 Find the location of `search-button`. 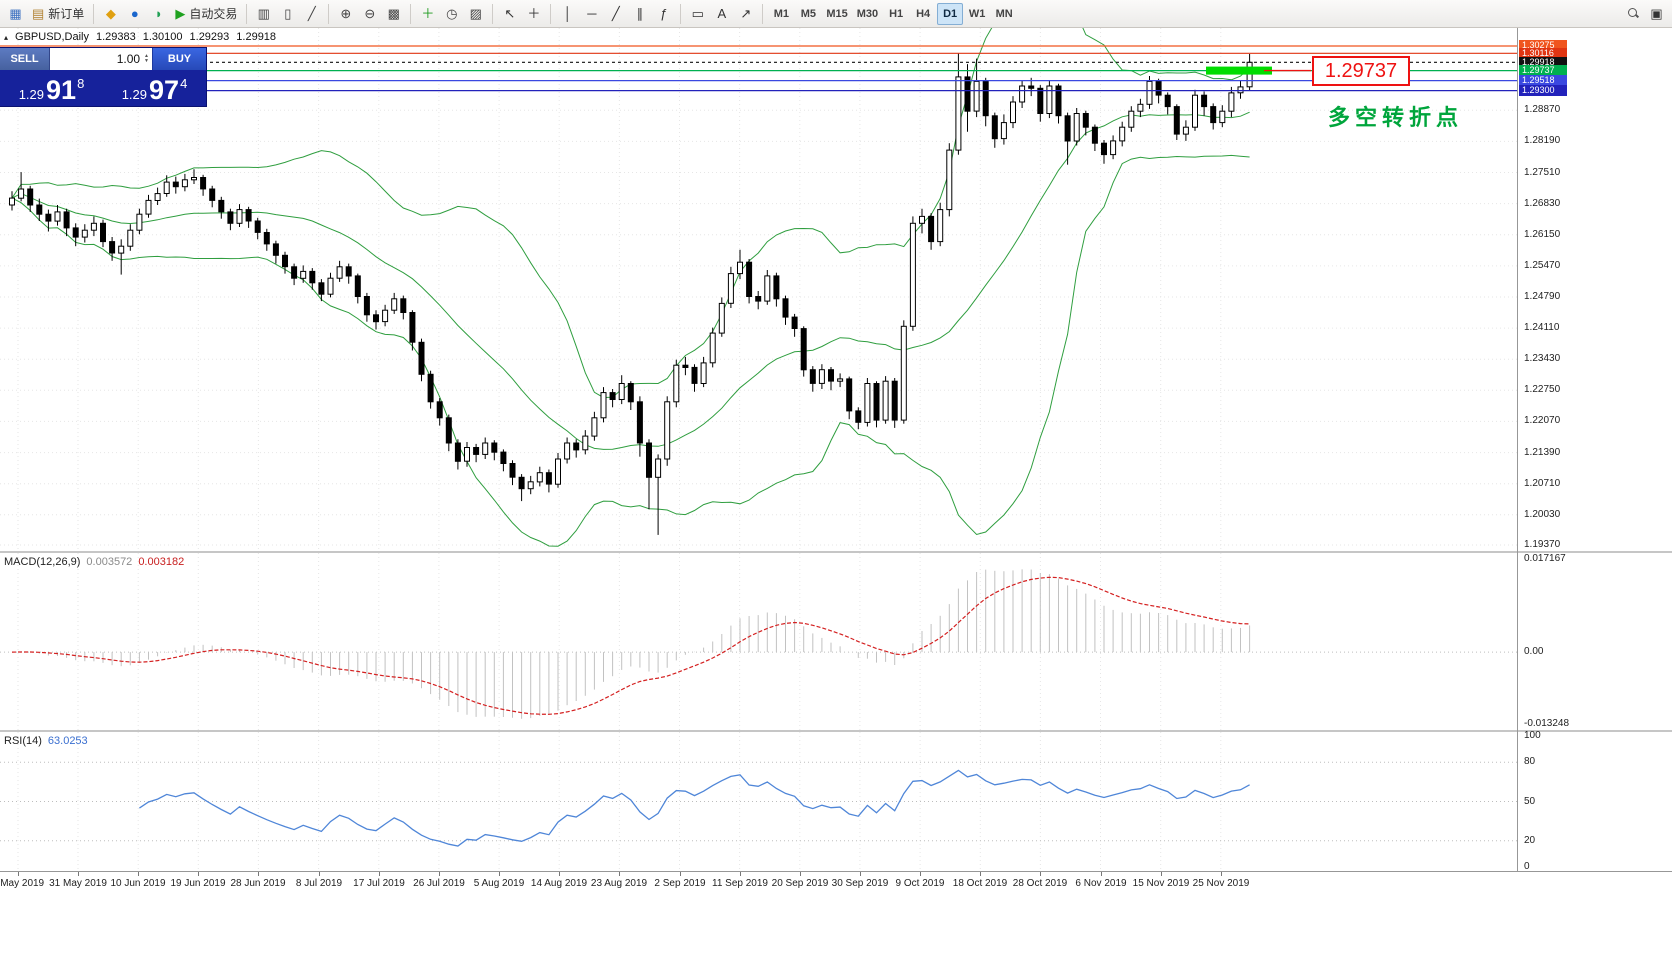

search-button is located at coordinates (1633, 14).